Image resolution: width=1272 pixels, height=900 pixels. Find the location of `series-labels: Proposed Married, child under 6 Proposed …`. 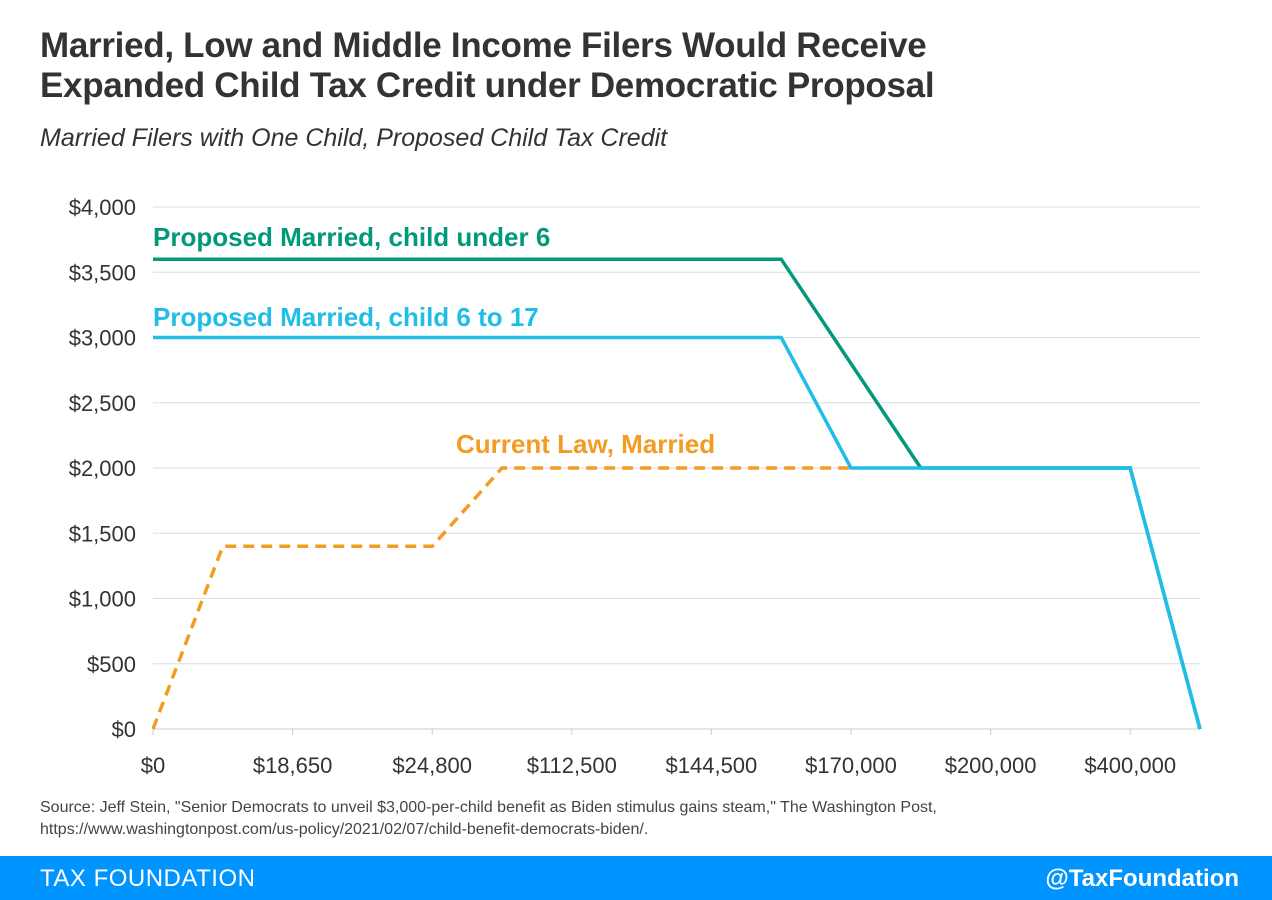

series-labels: Proposed Married, child under 6 Proposed … is located at coordinates (434, 340).